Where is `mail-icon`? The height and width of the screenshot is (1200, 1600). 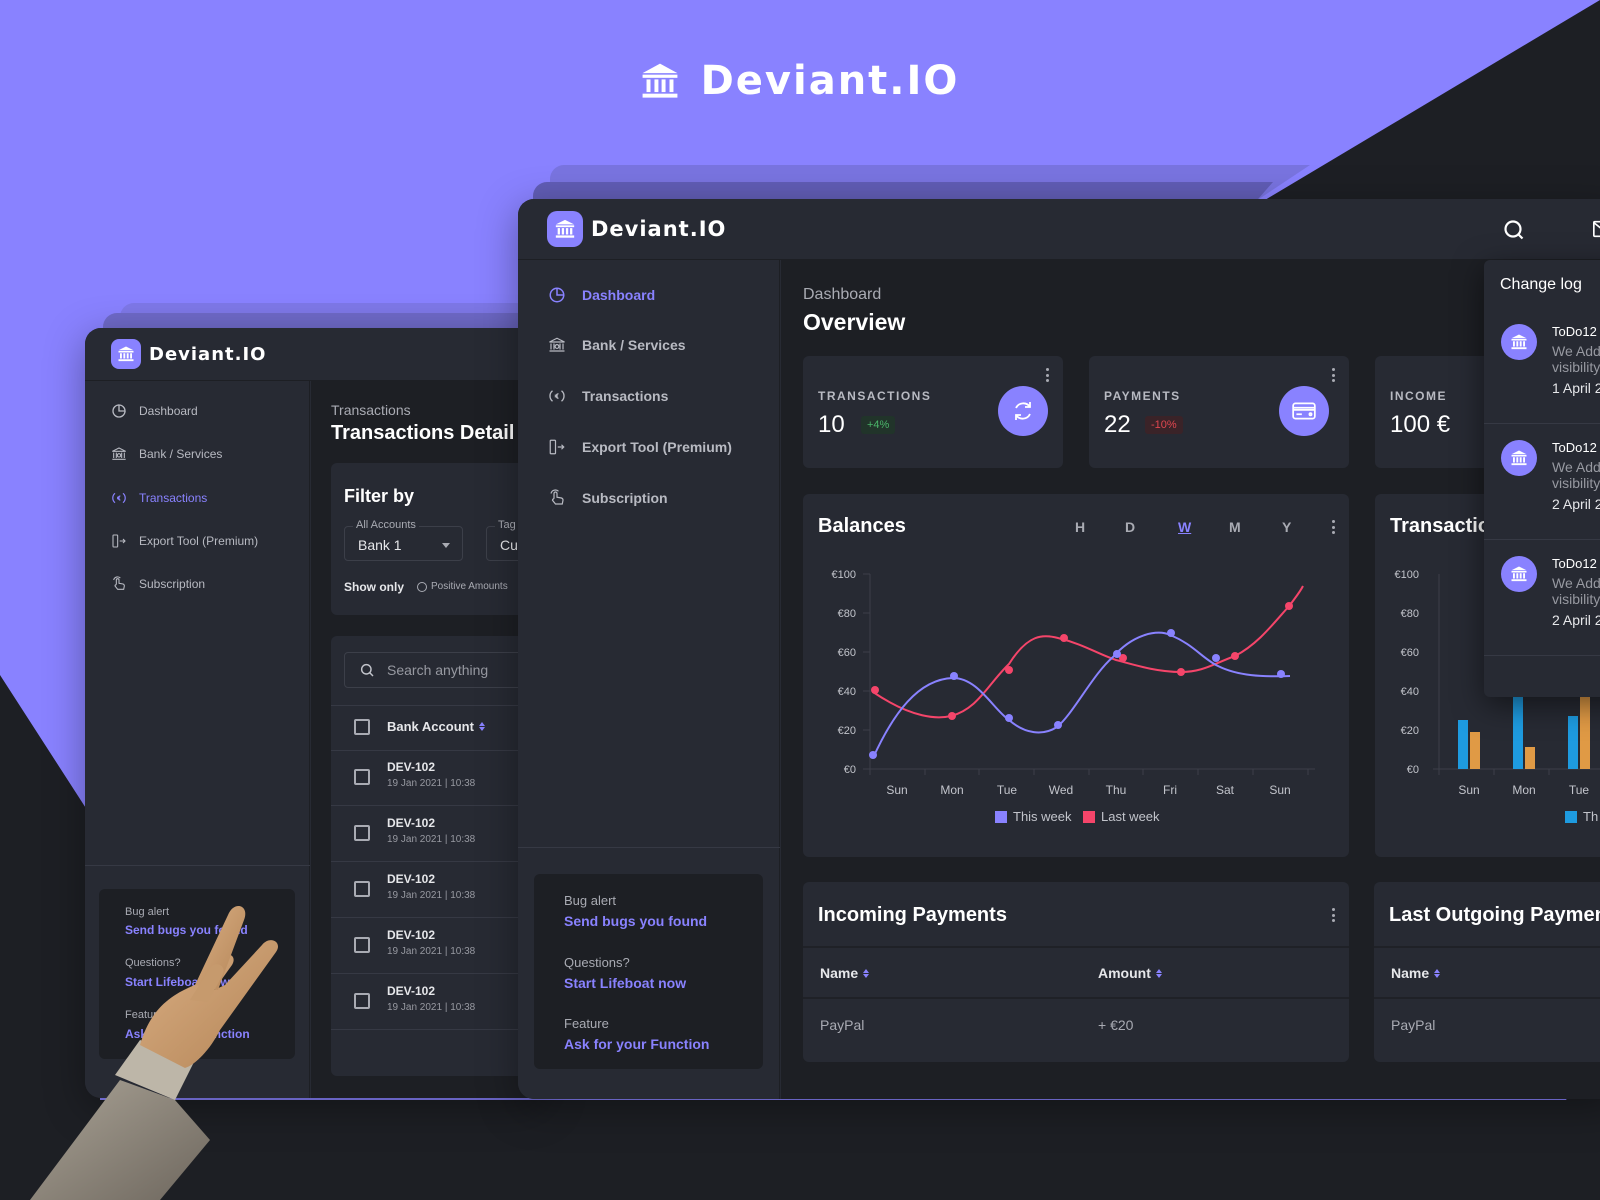
mail-icon is located at coordinates (1596, 229).